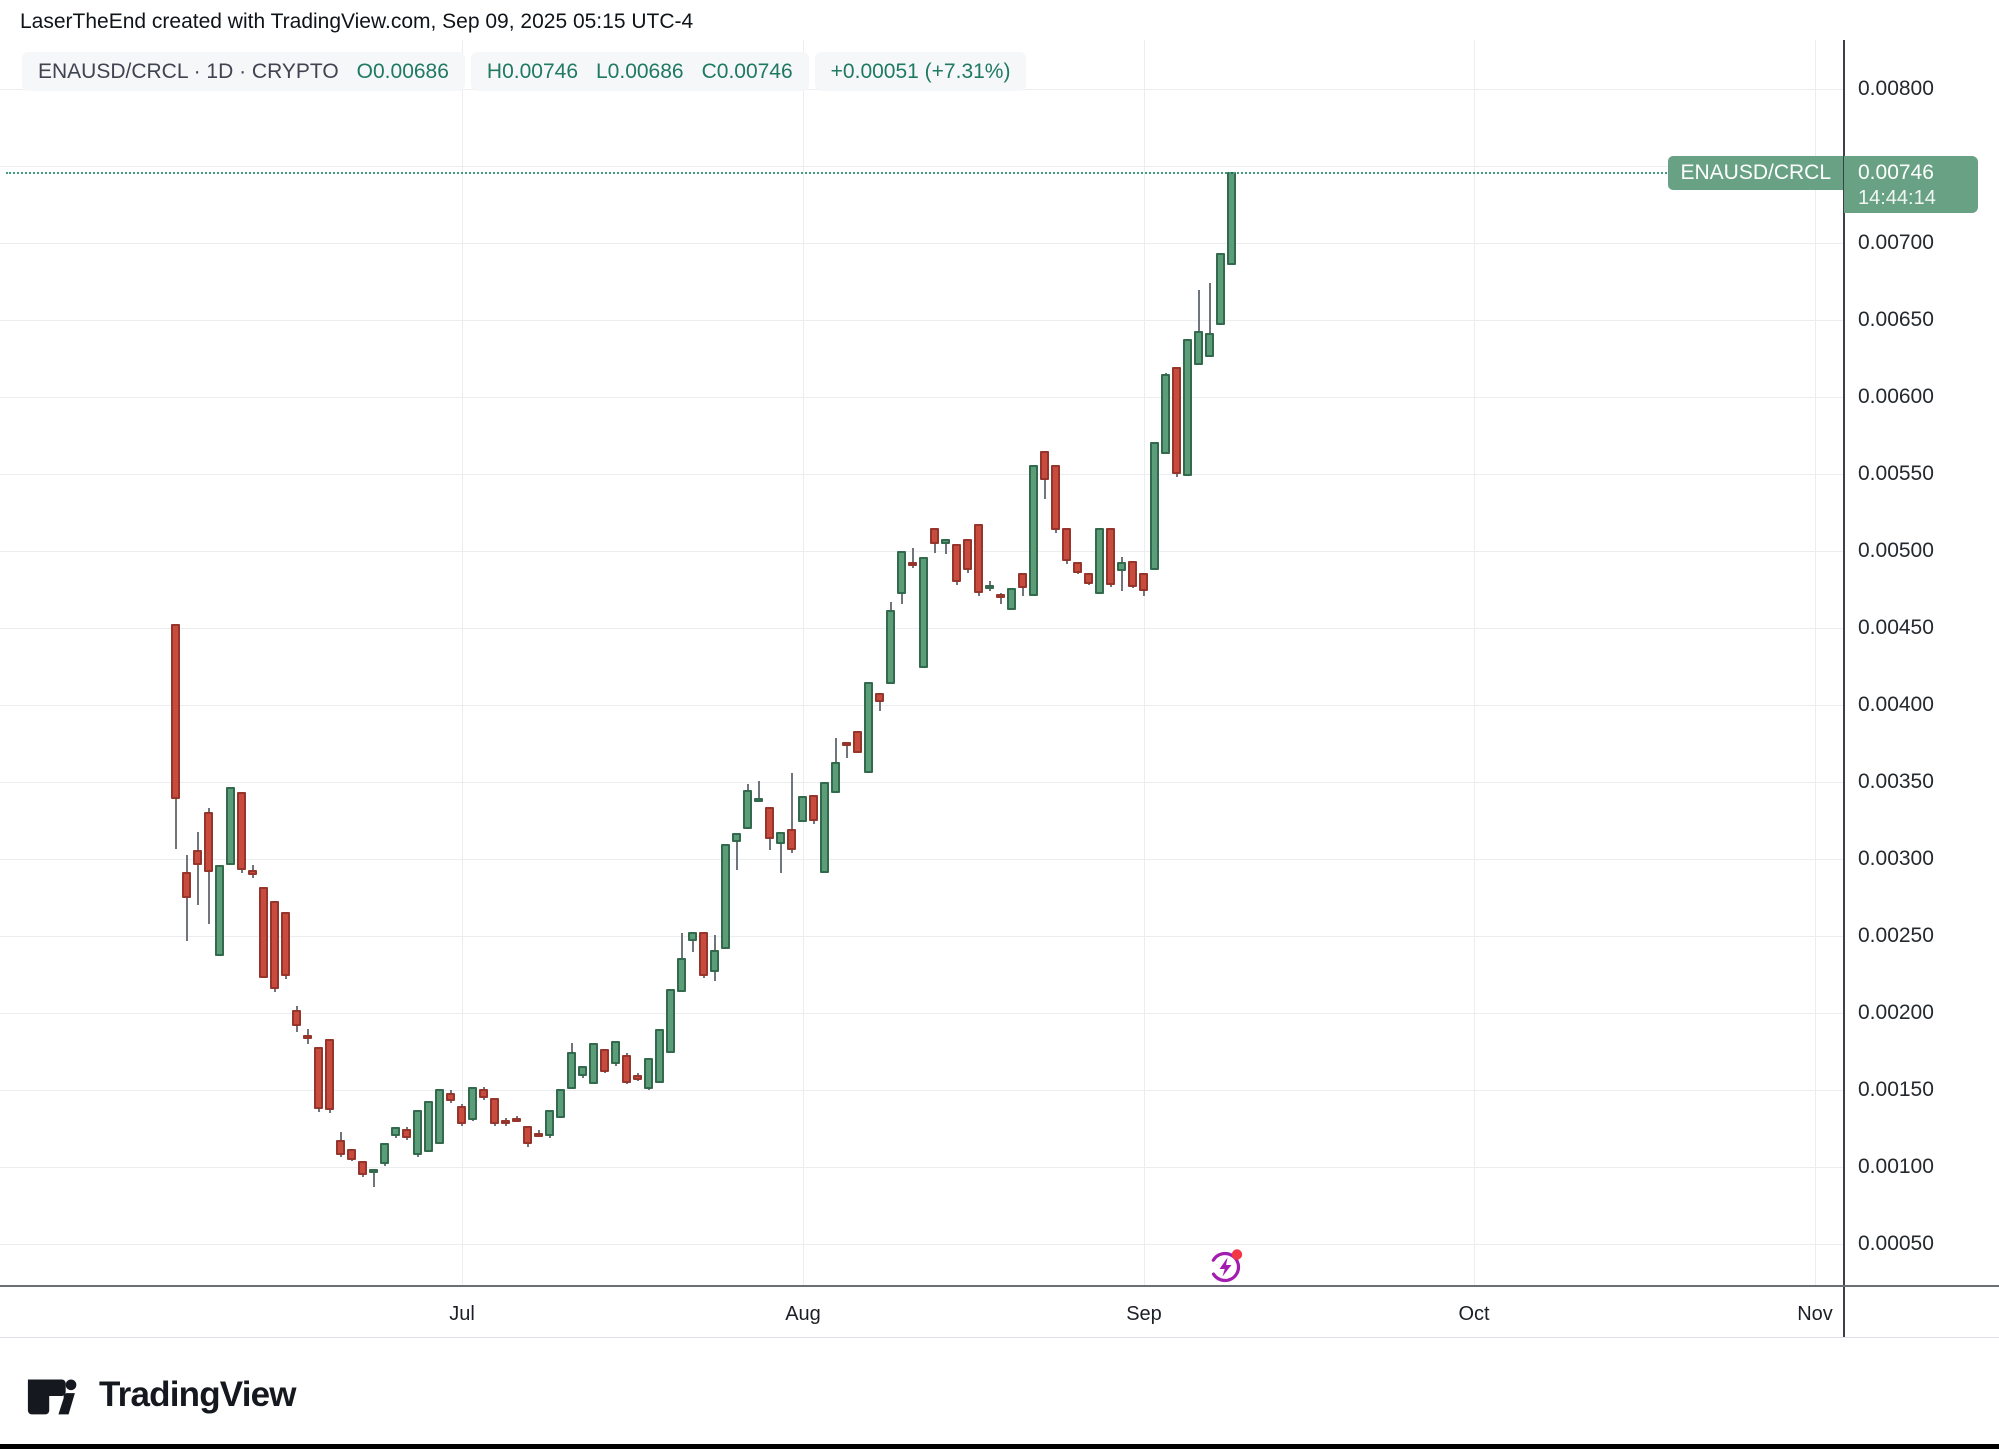 This screenshot has height=1449, width=1999. I want to click on event-marker, so click(1226, 1266).